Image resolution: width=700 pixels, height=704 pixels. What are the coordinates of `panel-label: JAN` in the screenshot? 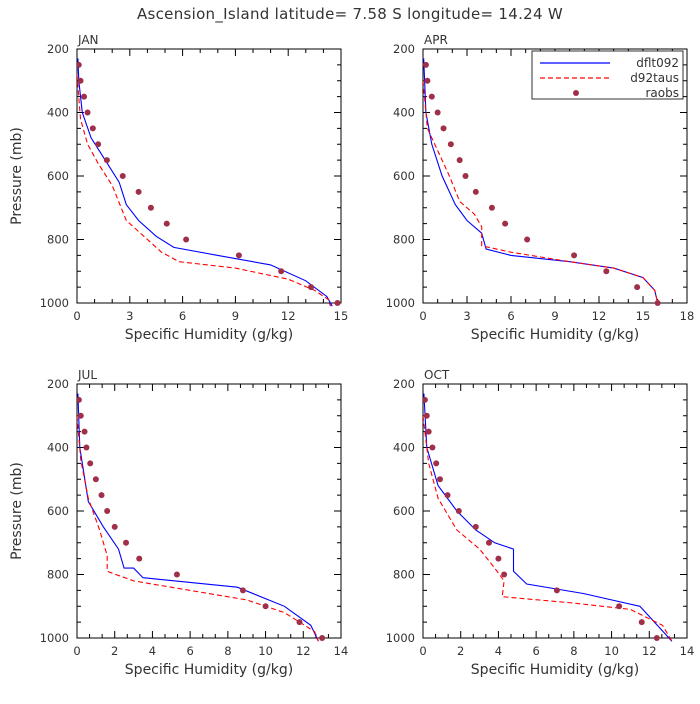 It's located at (88, 40).